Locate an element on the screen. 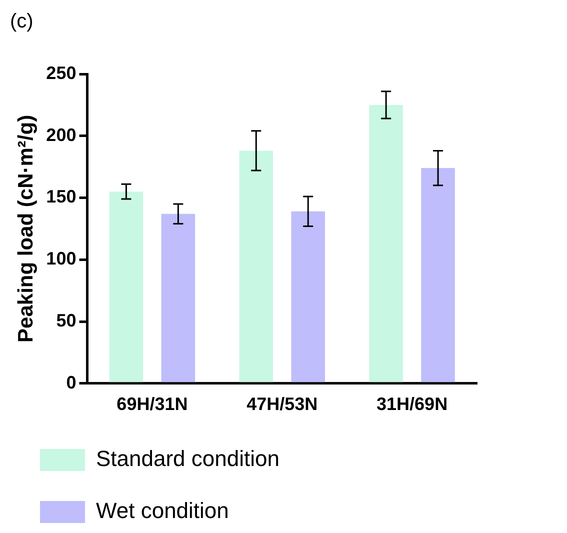  x-tick-label: 47H/53N is located at coordinates (282, 404).